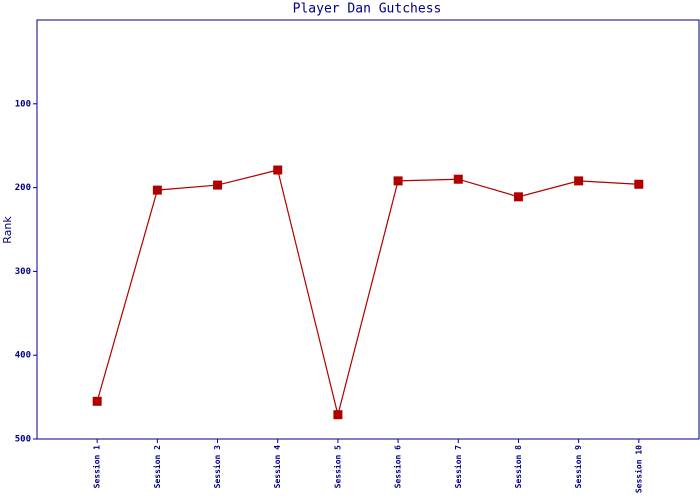 This screenshot has height=500, width=700. Describe the element at coordinates (7, 230) in the screenshot. I see `y-axis-label: Rank` at that location.